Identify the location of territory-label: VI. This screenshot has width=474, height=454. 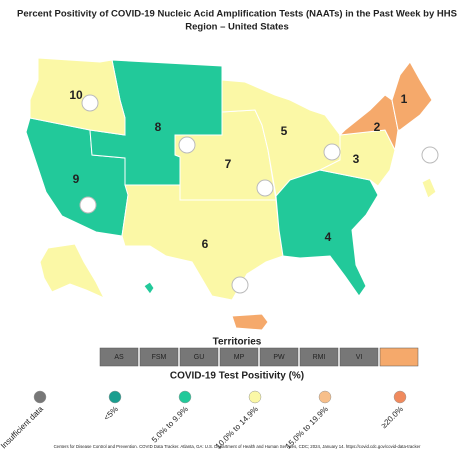
(359, 357).